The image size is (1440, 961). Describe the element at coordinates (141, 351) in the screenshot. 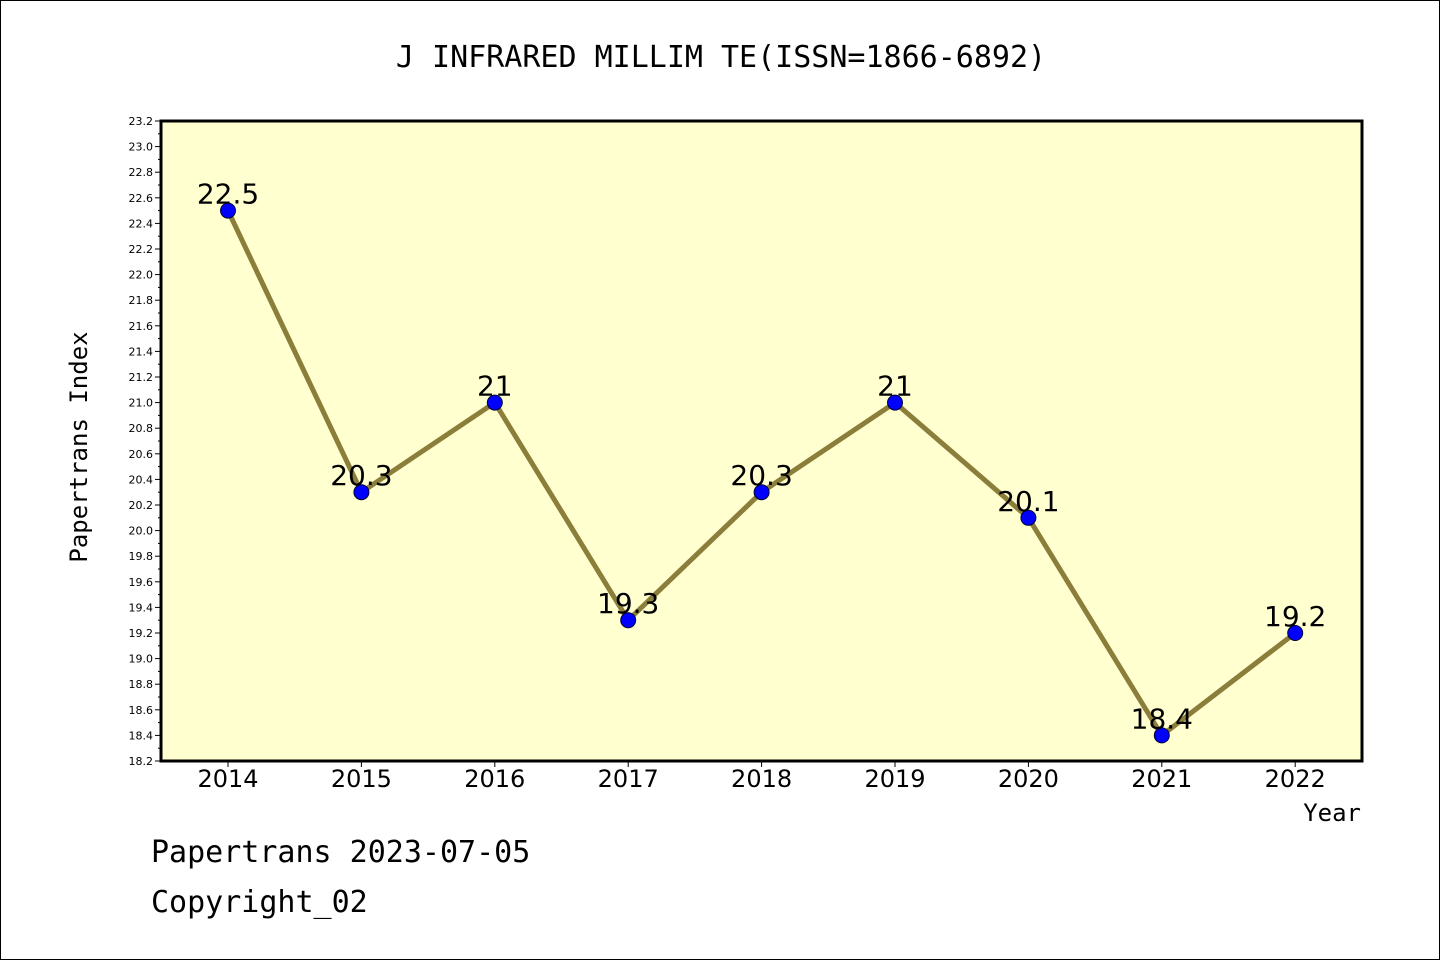

I see `y-tick-label: 21.4` at that location.